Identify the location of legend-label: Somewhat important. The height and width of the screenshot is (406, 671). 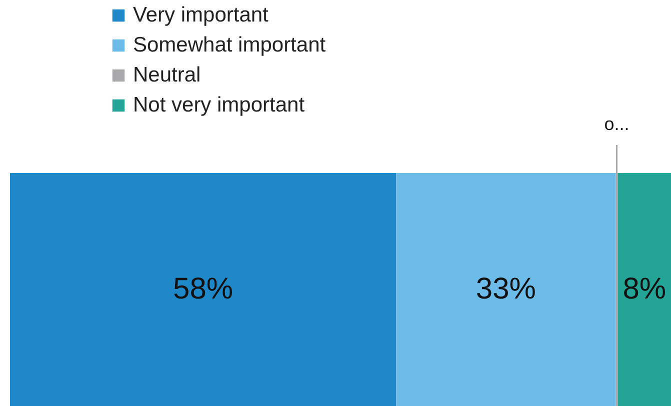
(229, 45).